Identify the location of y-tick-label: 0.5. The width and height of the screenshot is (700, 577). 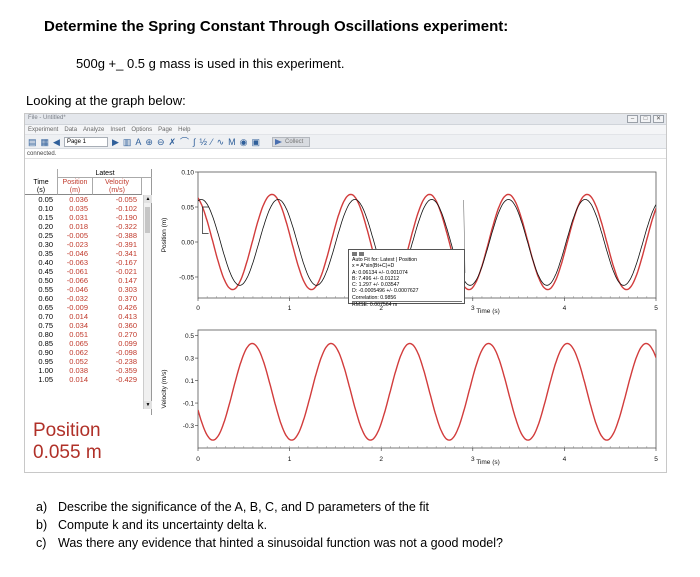
(189, 336).